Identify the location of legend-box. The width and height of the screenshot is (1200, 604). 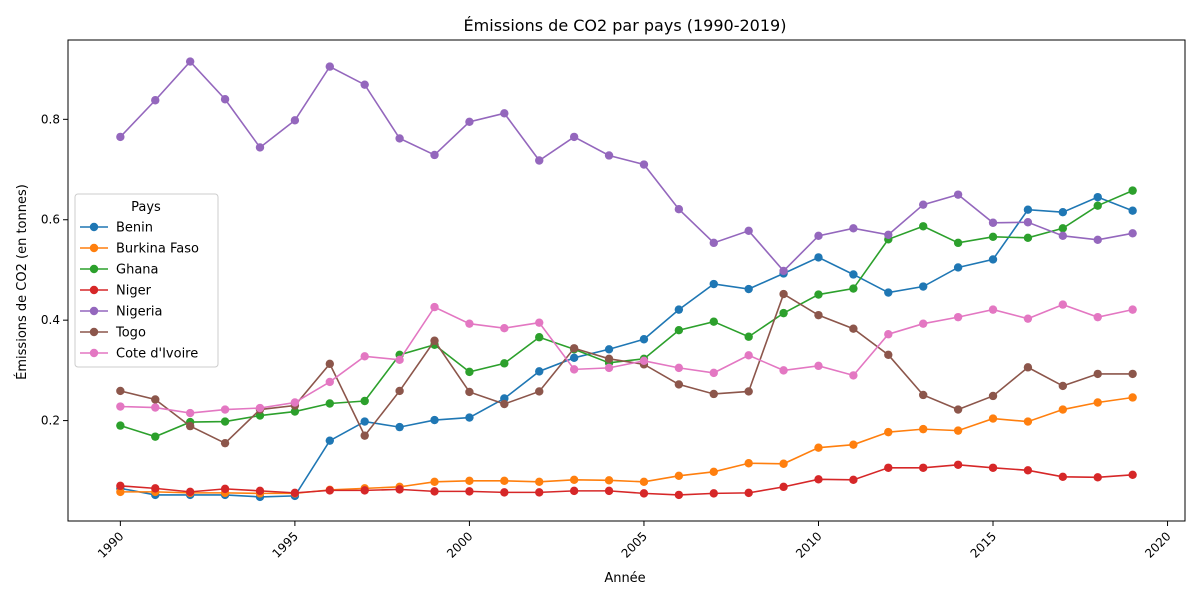
(146, 280).